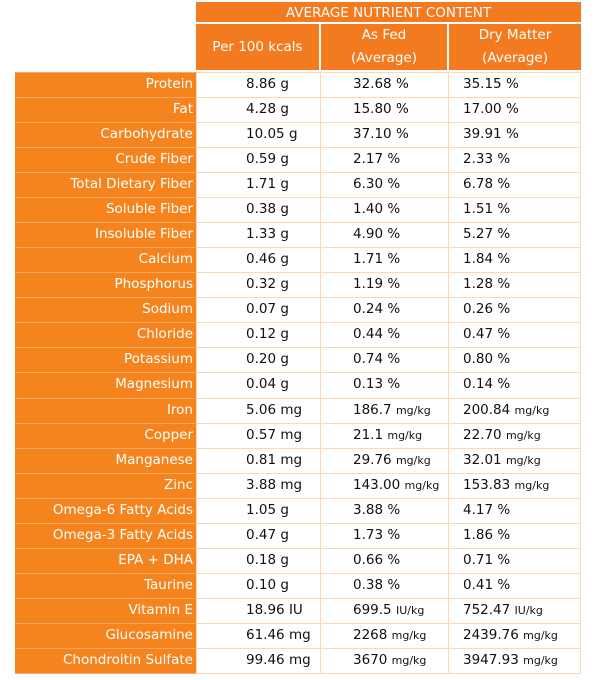 This screenshot has height=680, width=595. I want to click on nutrient-label: Zinc, so click(178, 485).